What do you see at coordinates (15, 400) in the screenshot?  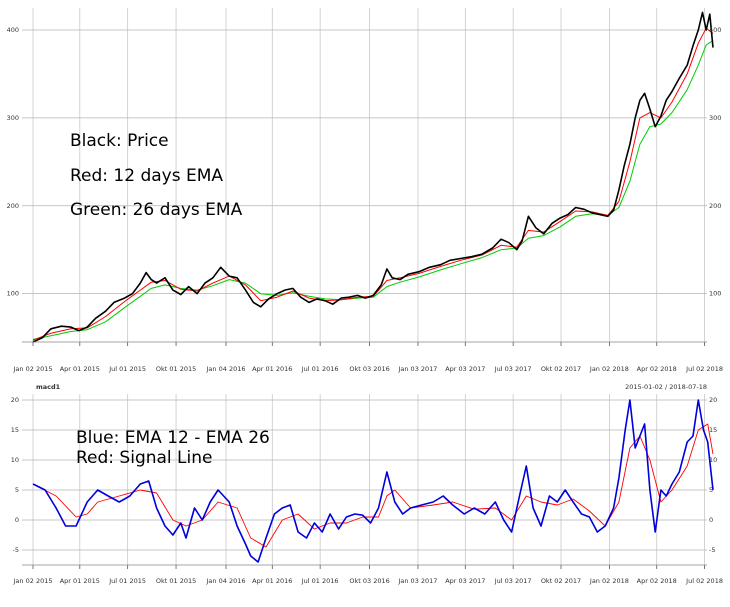 I see `y-tick-label-left: 20` at bounding box center [15, 400].